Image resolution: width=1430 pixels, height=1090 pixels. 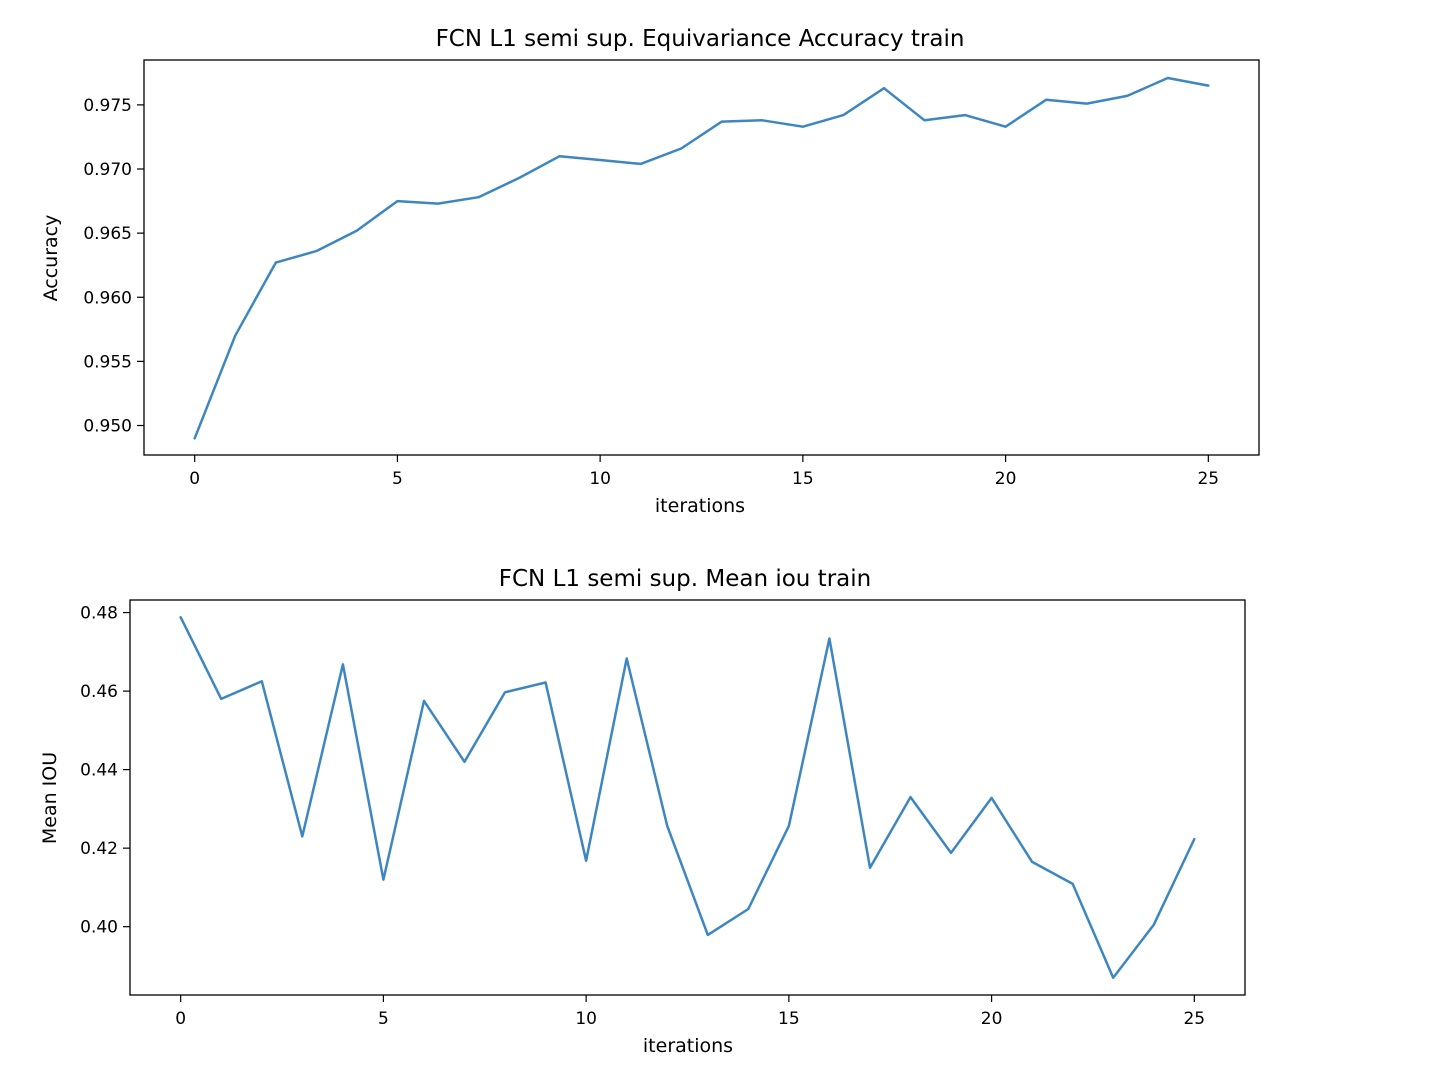 I want to click on y-axis-label: Accuracy, so click(x=51, y=258).